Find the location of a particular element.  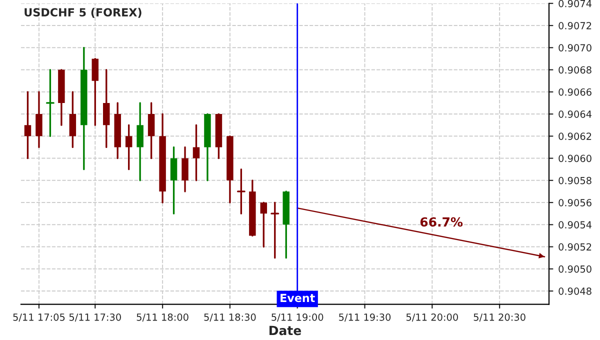

y-tick-label: 0.9070 is located at coordinates (575, 48).